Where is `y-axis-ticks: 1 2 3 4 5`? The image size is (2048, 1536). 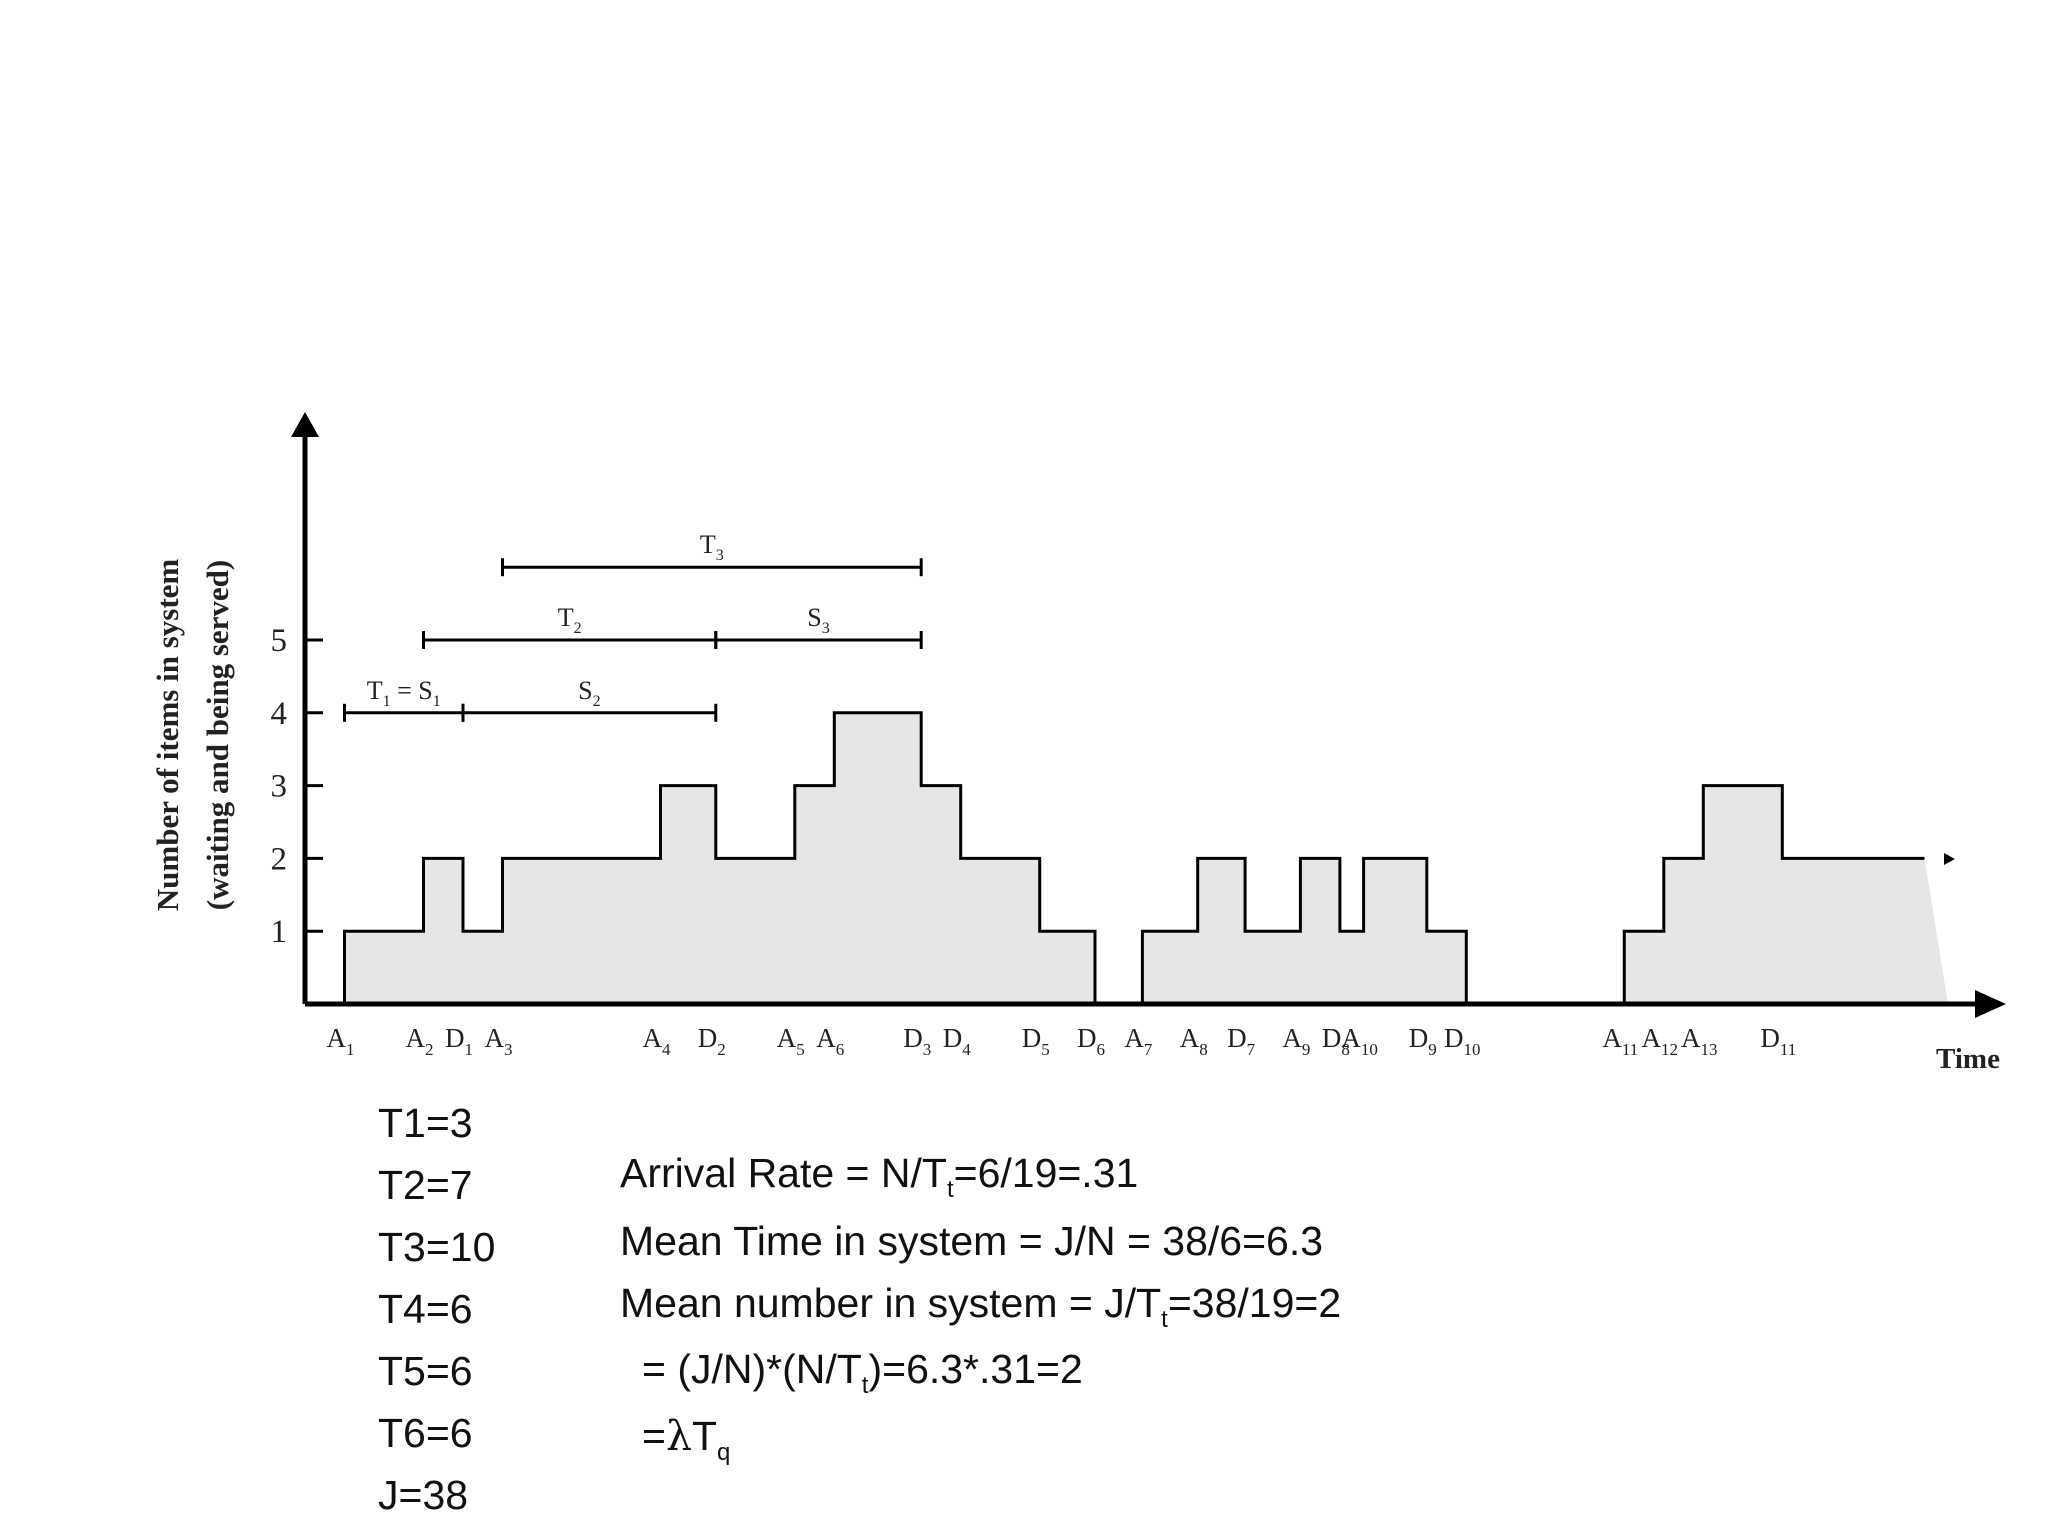 y-axis-ticks: 1 2 3 4 5 is located at coordinates (297, 786).